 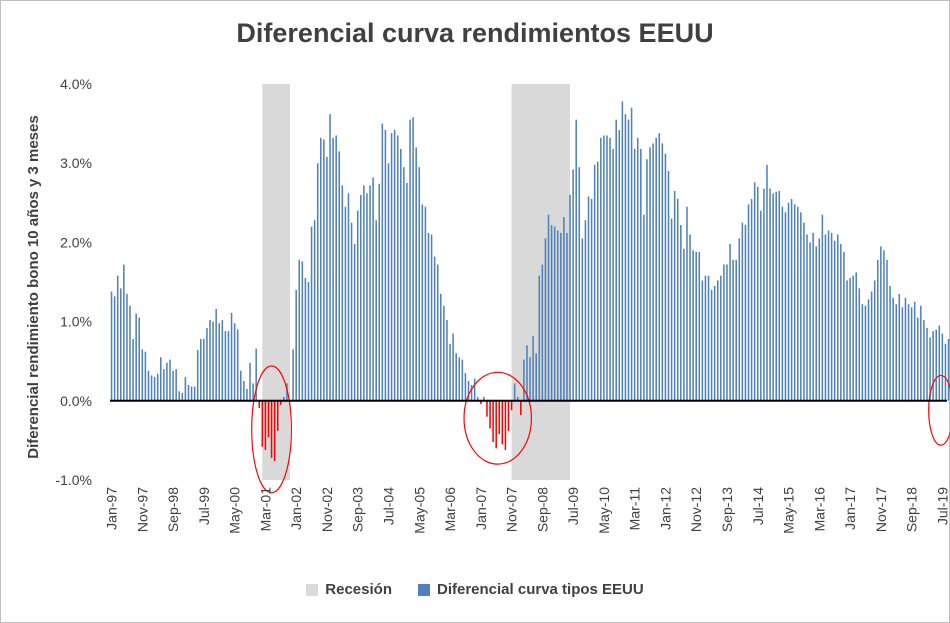 What do you see at coordinates (573, 506) in the screenshot?
I see `x-tick-label: Jul-09` at bounding box center [573, 506].